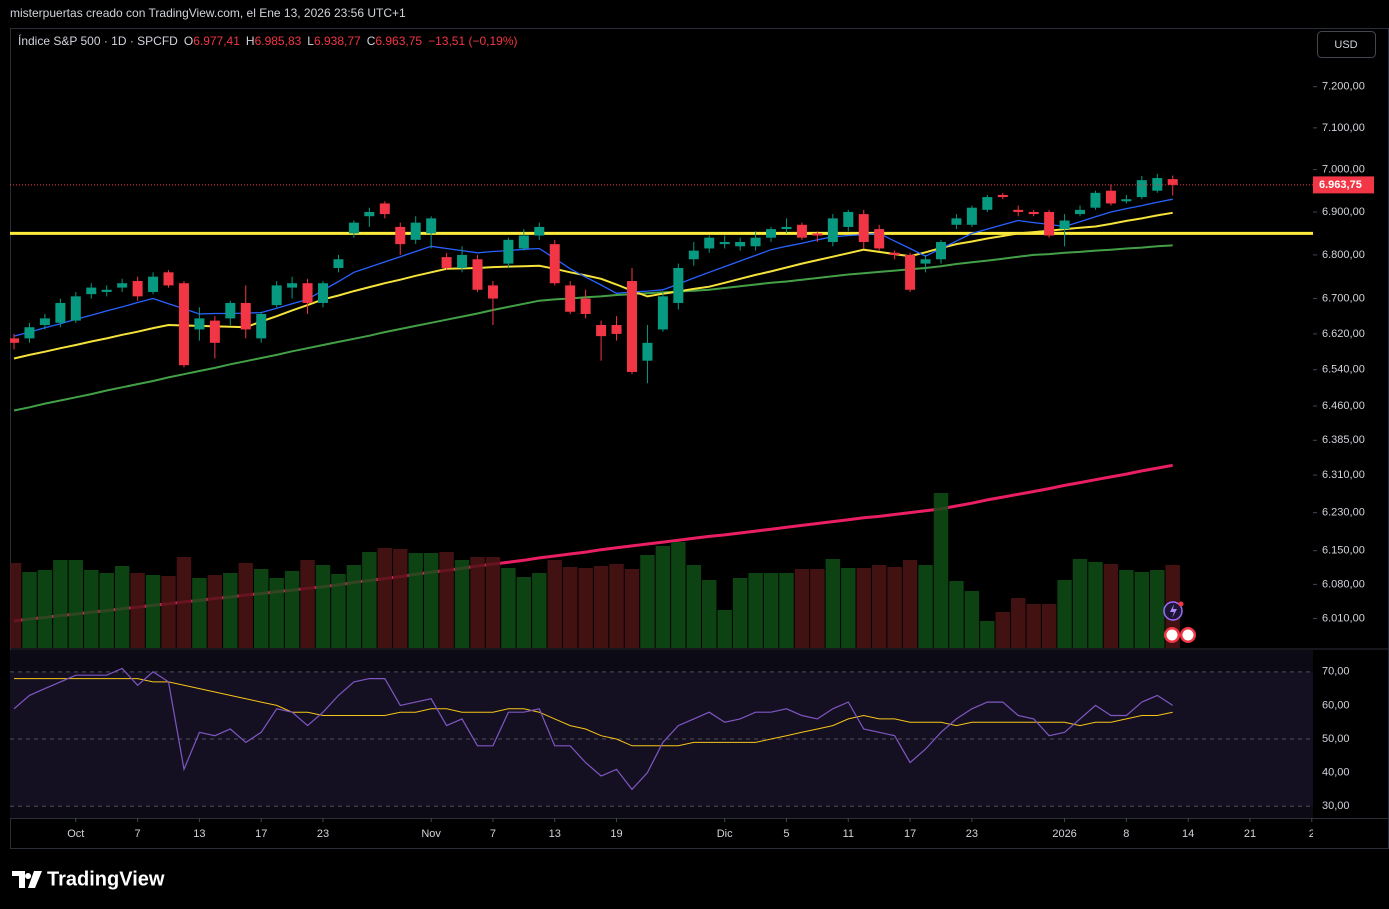  What do you see at coordinates (1336, 672) in the screenshot?
I see `rsi-tick-label: 70,00` at bounding box center [1336, 672].